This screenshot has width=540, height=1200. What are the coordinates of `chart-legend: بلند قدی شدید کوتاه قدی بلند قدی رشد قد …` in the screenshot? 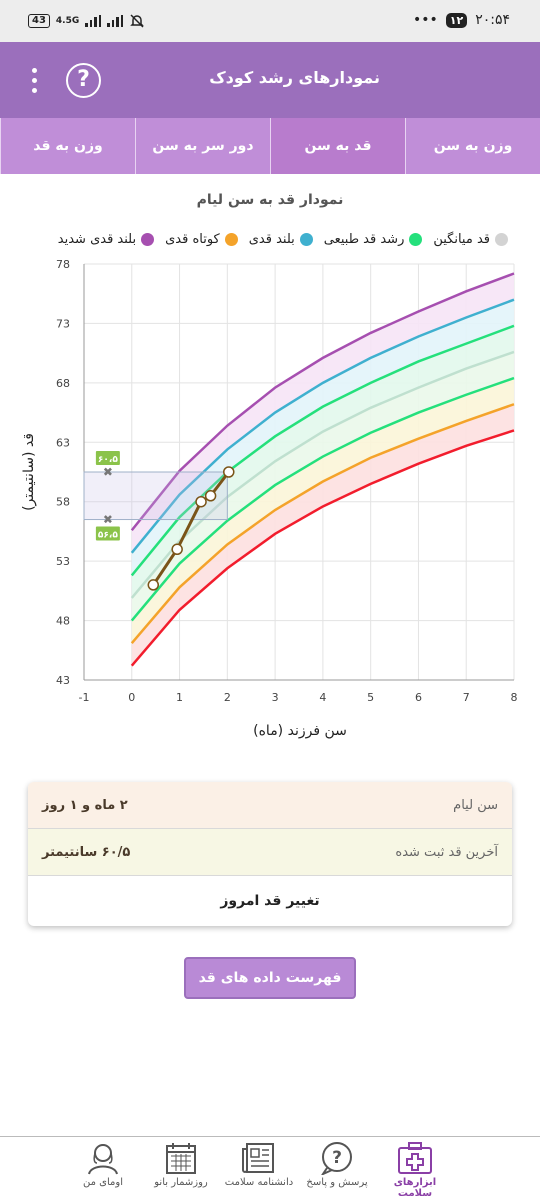 It's located at (283, 239).